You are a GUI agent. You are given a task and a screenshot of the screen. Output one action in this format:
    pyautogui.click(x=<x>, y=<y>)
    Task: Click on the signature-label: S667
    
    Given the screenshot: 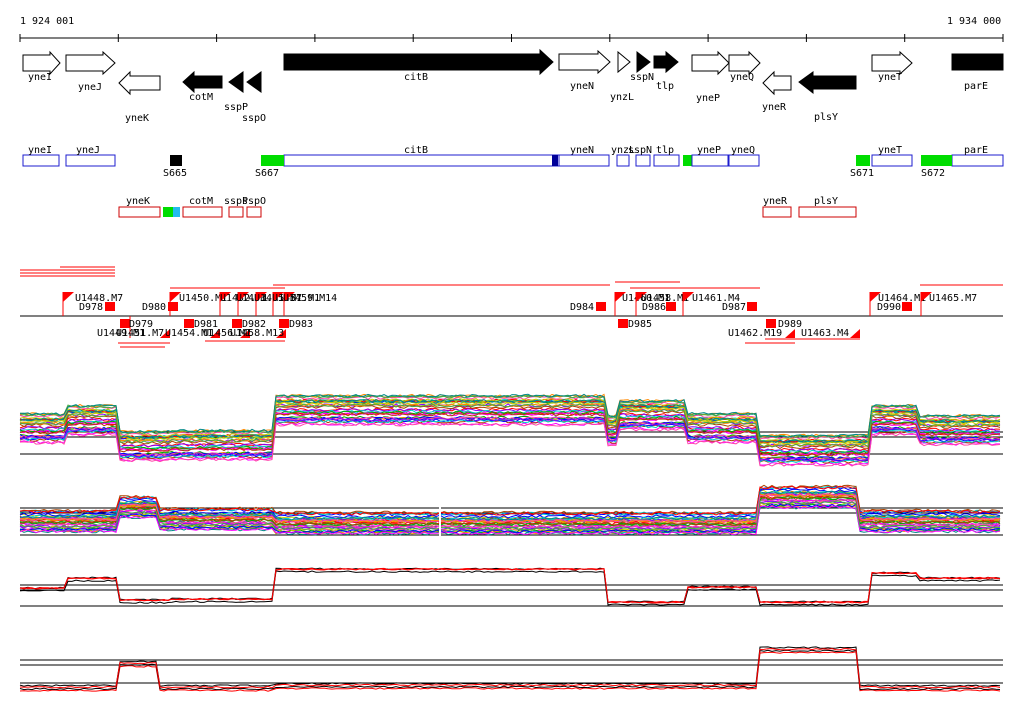 What is the action you would take?
    pyautogui.click(x=267, y=173)
    